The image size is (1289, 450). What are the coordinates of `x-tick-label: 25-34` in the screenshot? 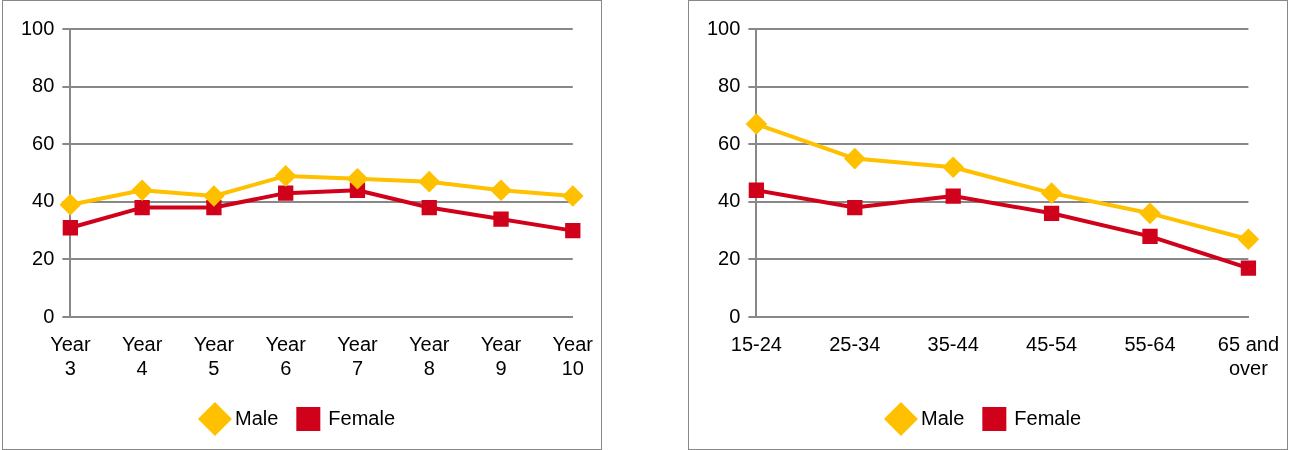 It's located at (855, 343).